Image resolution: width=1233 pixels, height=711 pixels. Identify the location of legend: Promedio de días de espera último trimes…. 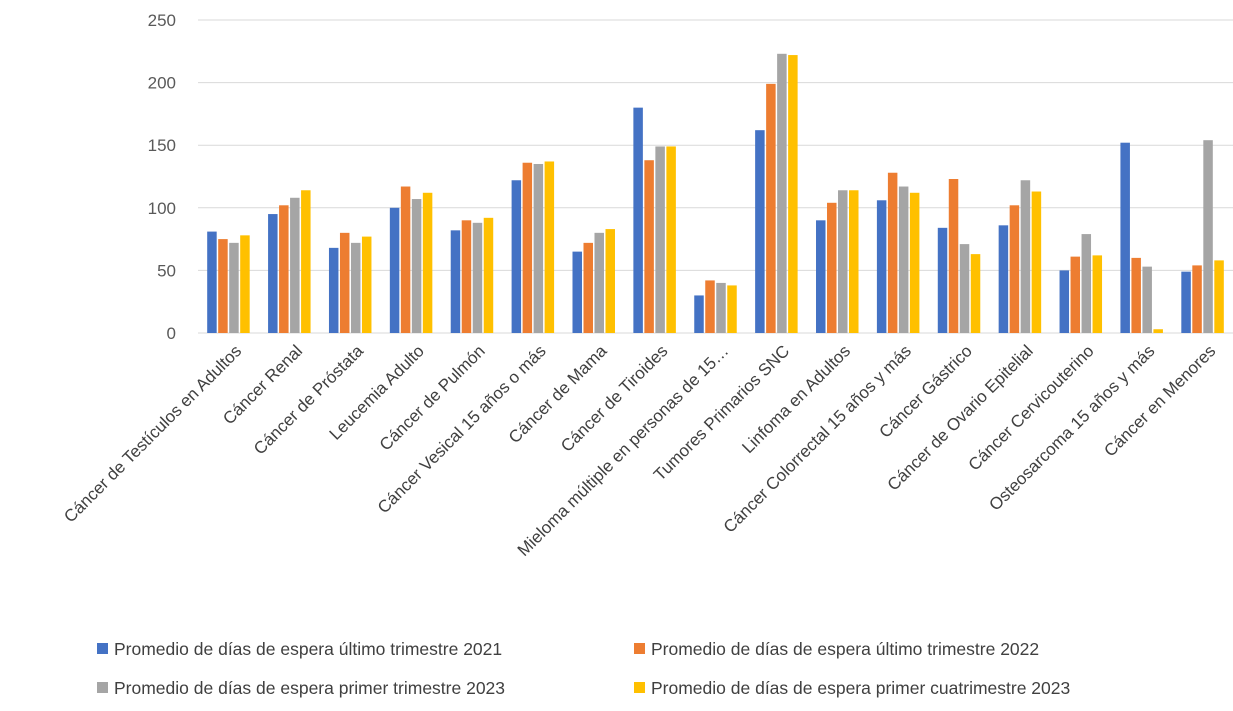
(583, 668).